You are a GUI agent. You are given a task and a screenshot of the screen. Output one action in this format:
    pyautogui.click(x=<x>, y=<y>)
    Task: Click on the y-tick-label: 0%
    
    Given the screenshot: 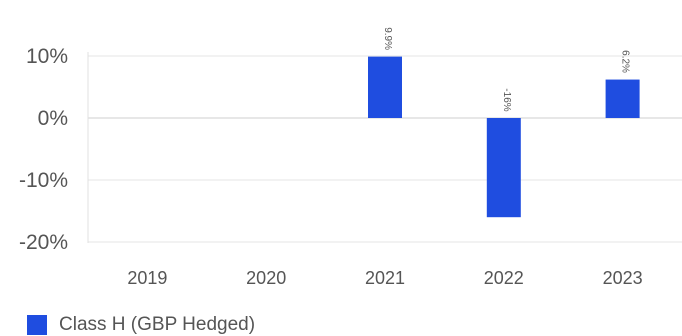 What is the action you would take?
    pyautogui.click(x=53, y=118)
    